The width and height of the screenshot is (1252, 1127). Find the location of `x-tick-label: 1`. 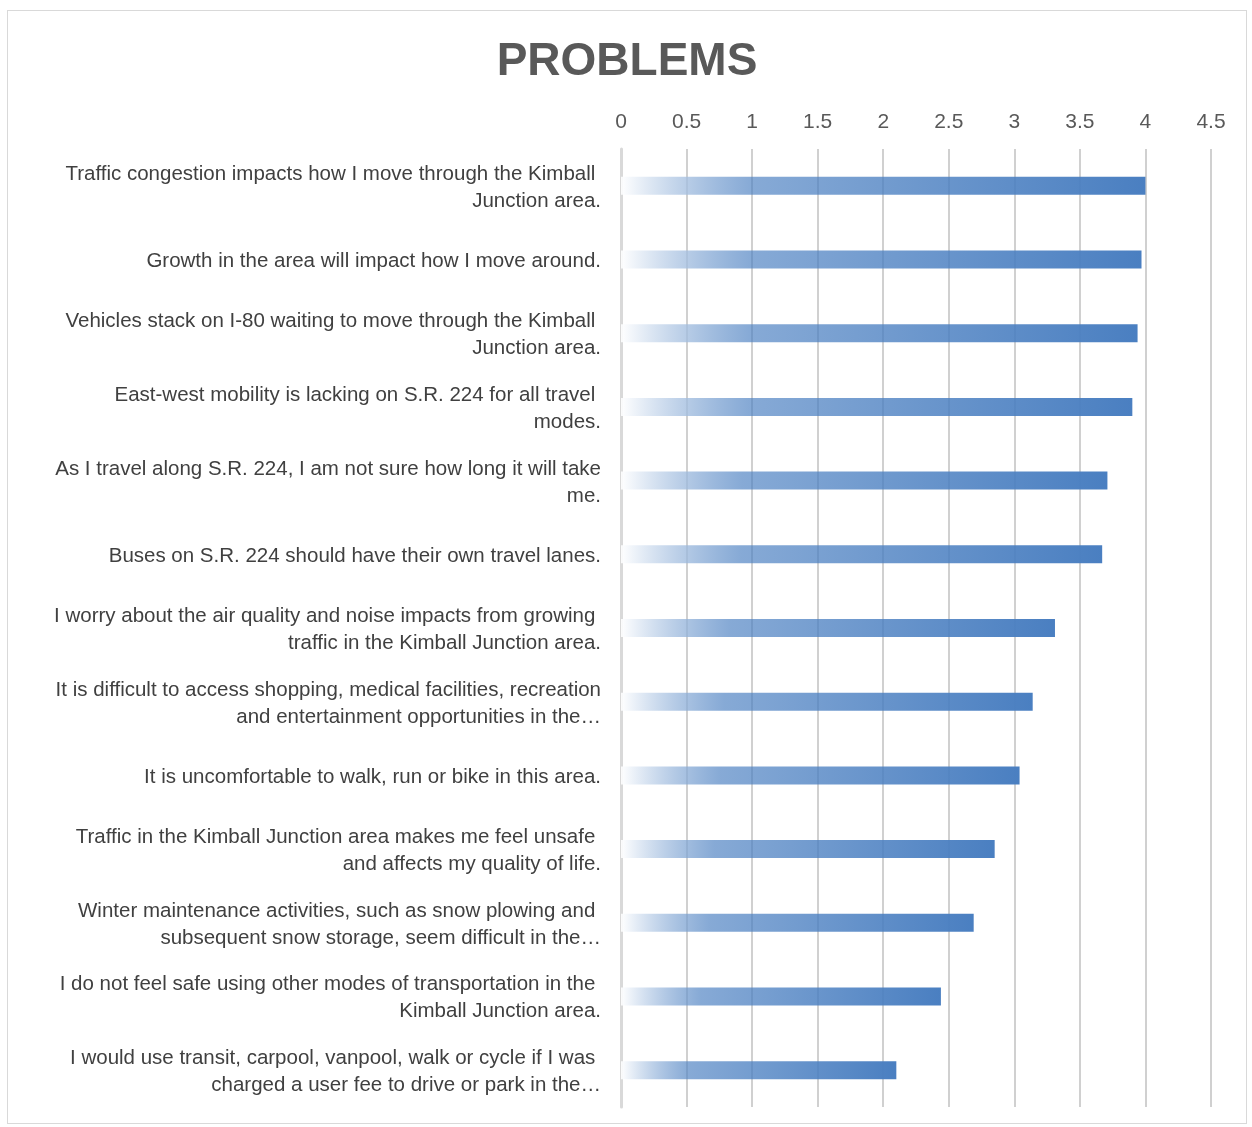

x-tick-label: 1 is located at coordinates (752, 120).